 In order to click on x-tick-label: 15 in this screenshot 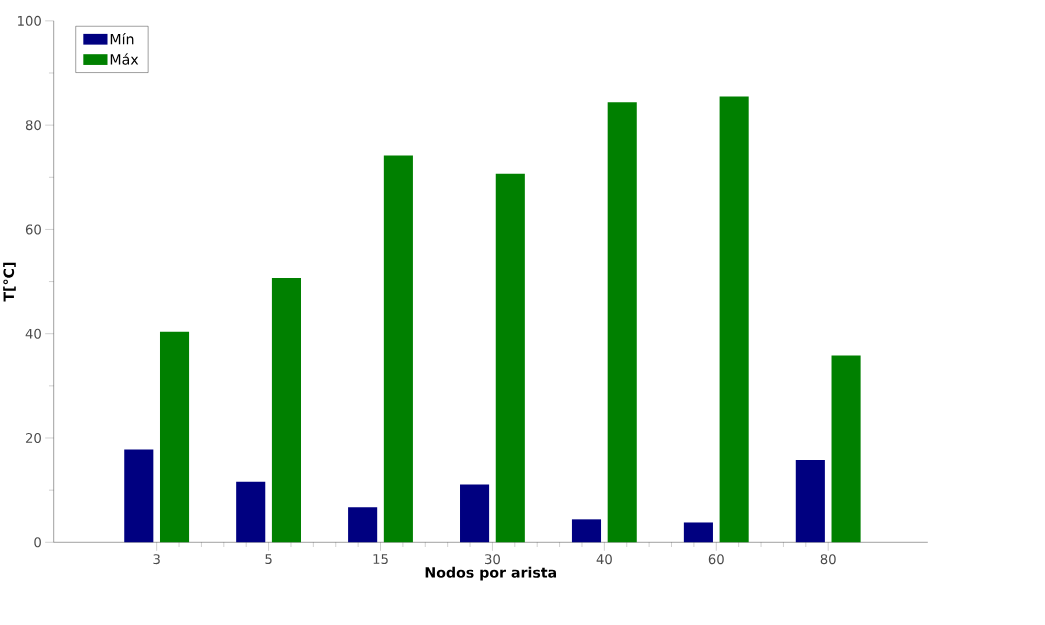, I will do `click(380, 559)`.